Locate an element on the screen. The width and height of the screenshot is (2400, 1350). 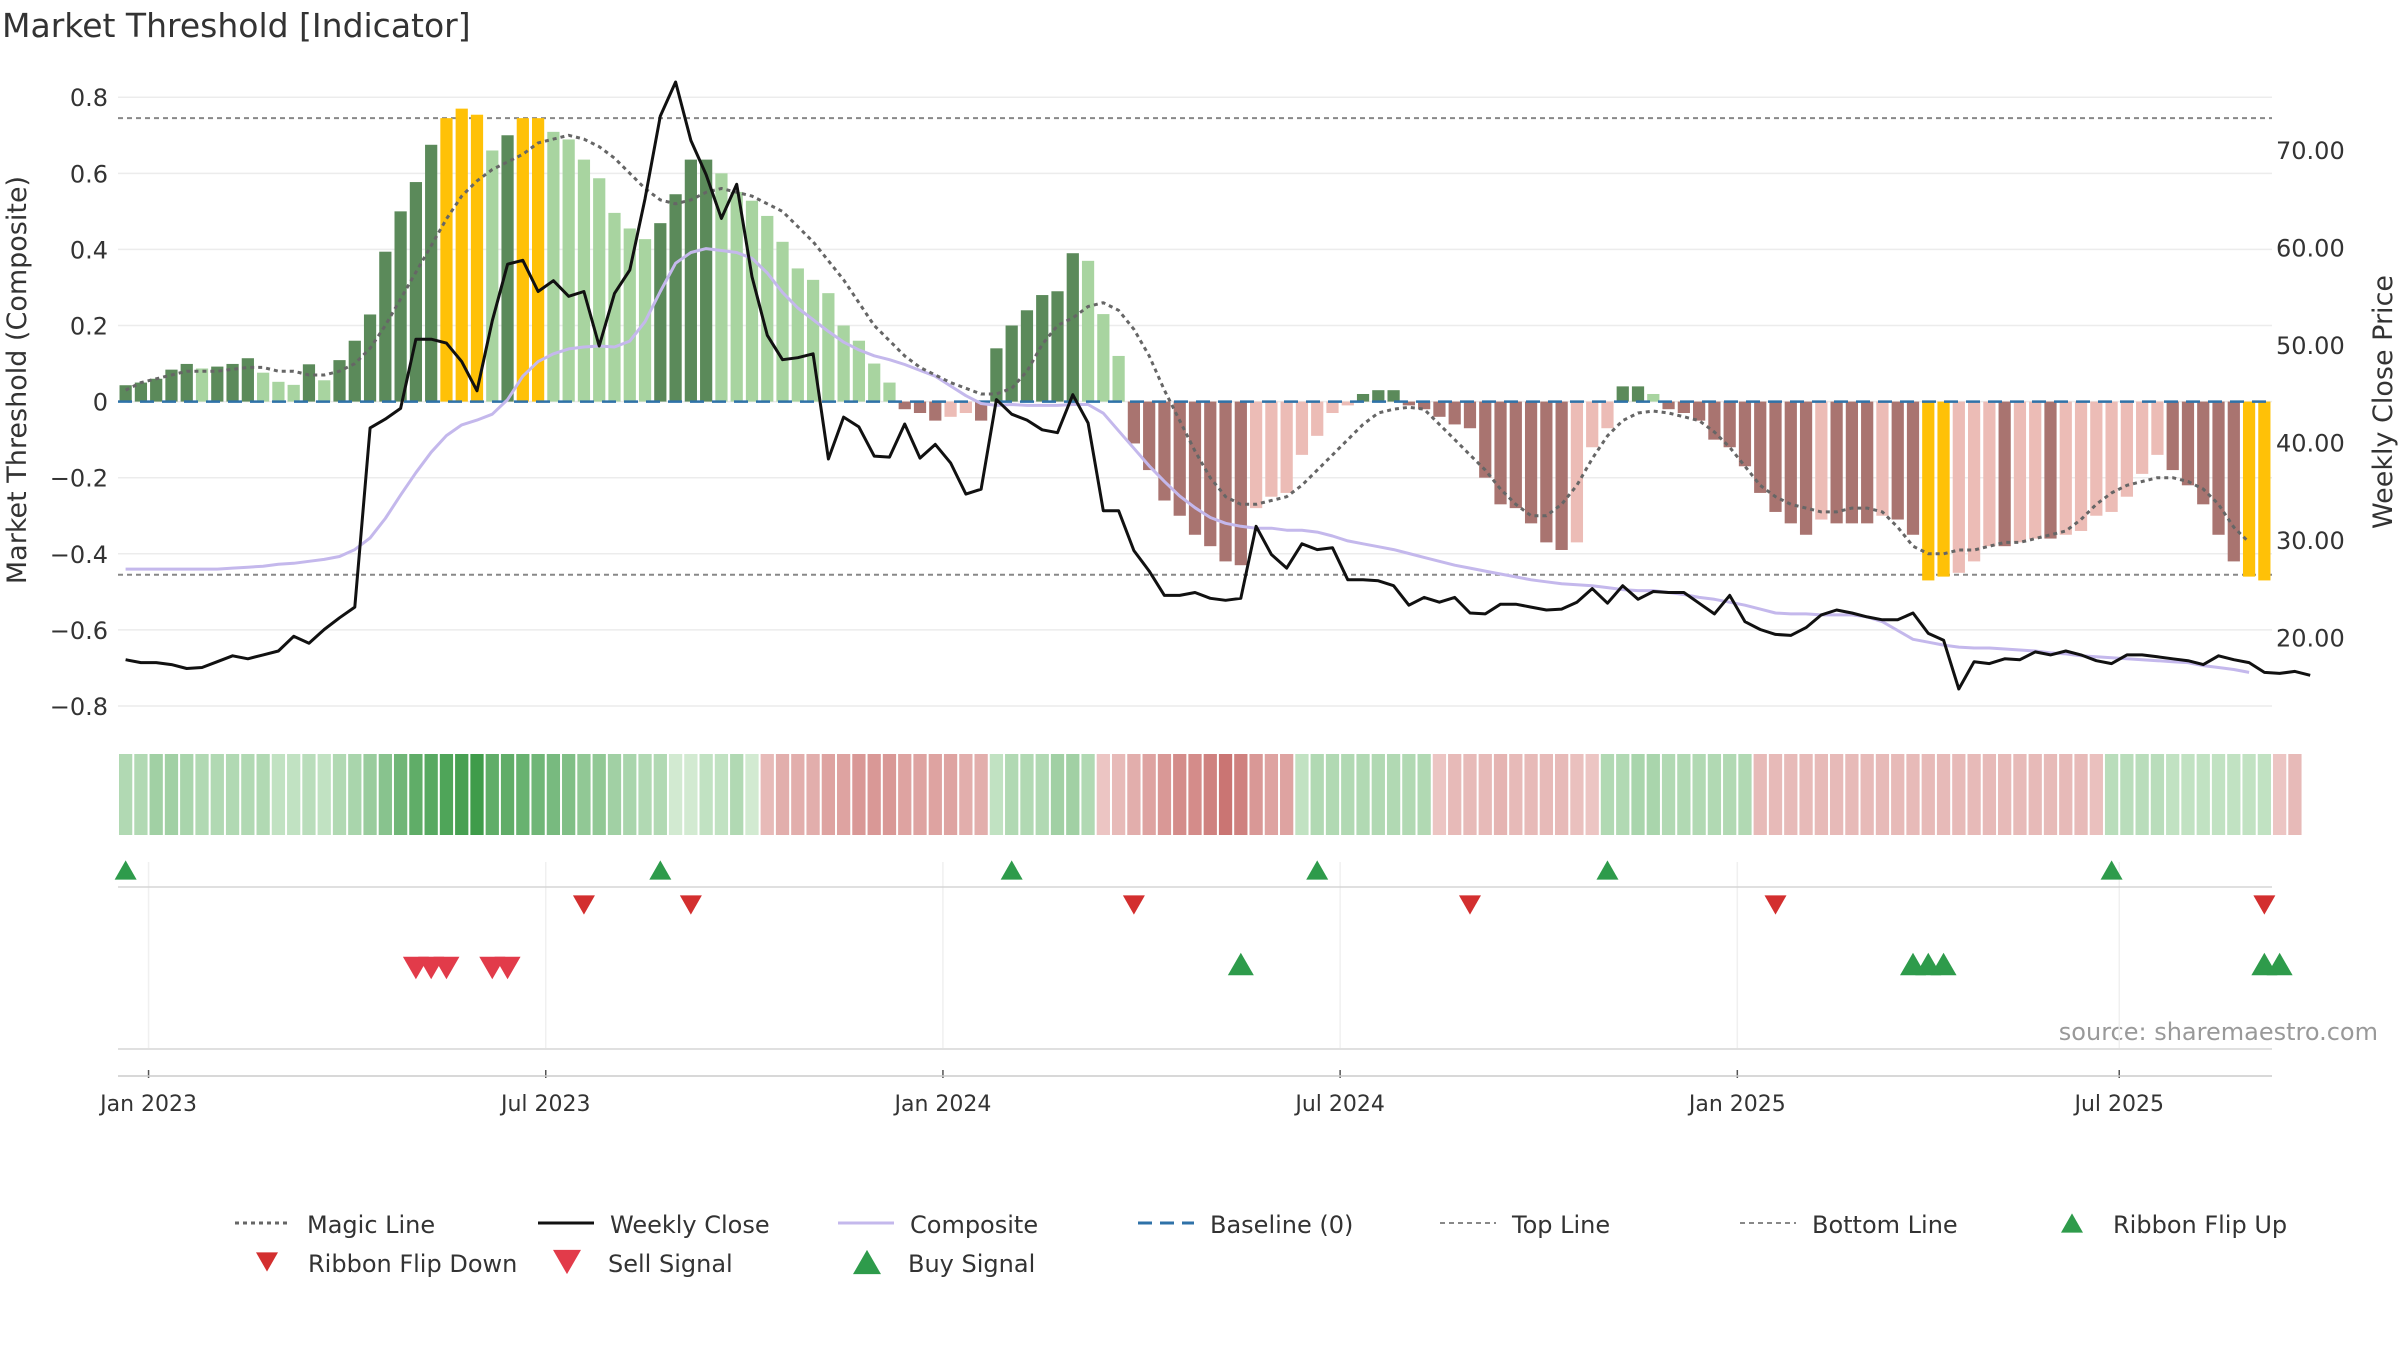
legend-label: Top Line is located at coordinates (1560, 1225).